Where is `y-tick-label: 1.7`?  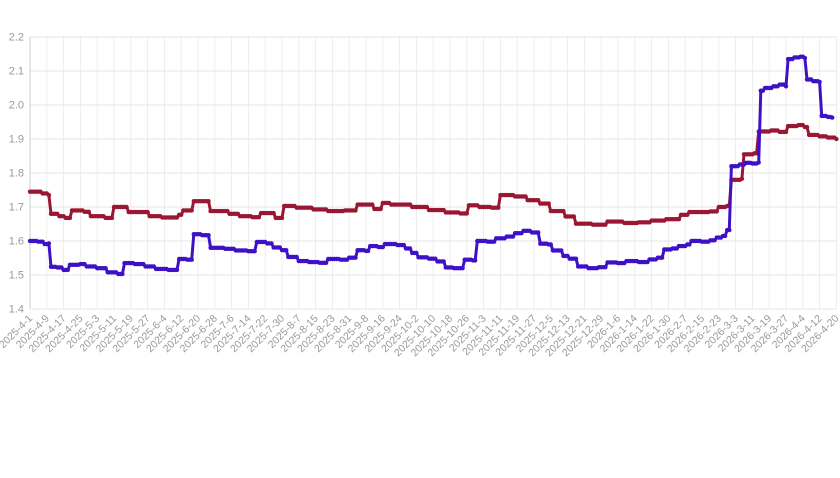
y-tick-label: 1.7 is located at coordinates (16, 208).